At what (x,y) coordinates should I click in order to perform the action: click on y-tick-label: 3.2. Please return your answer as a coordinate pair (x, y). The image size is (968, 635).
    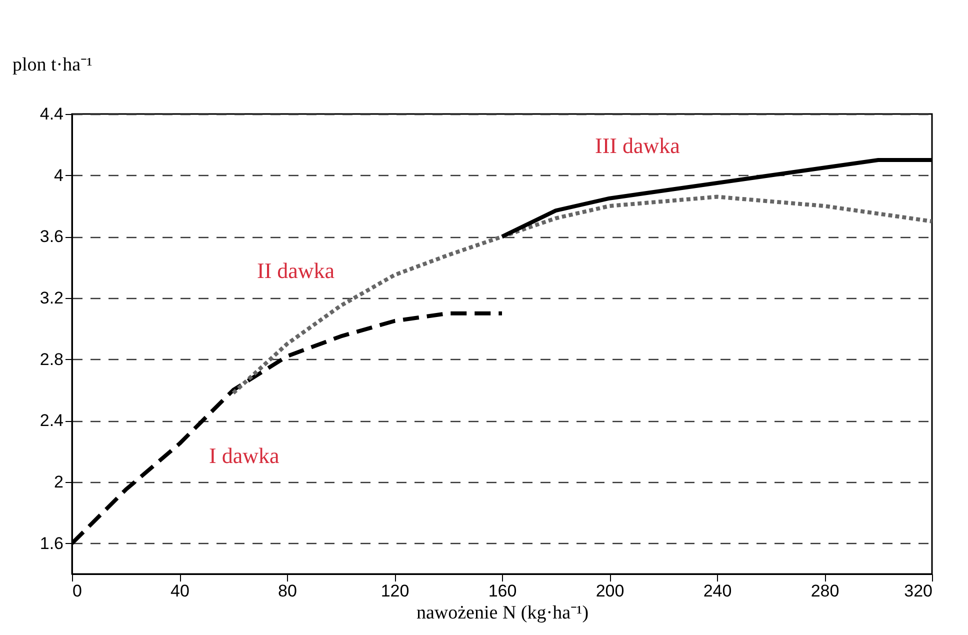
    Looking at the image, I should click on (52, 298).